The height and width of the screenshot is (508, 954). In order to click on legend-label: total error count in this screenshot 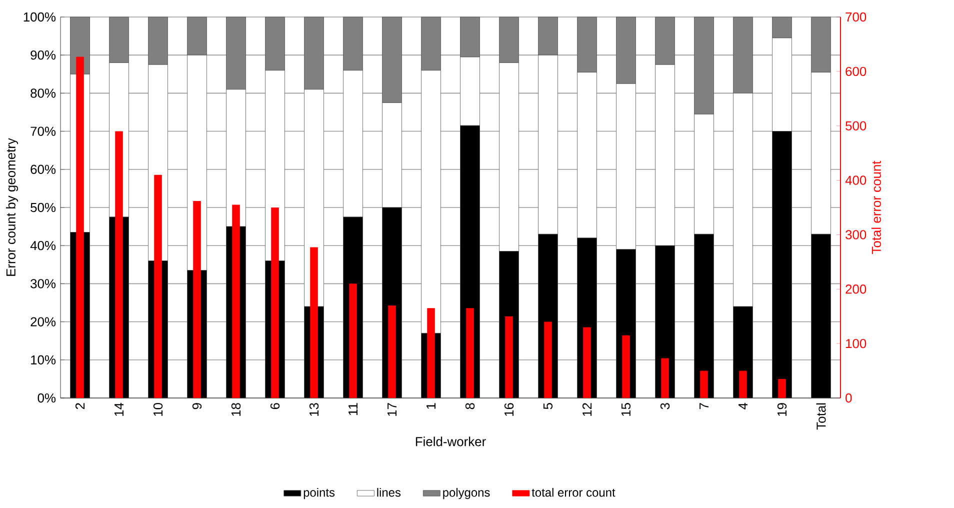, I will do `click(574, 492)`.